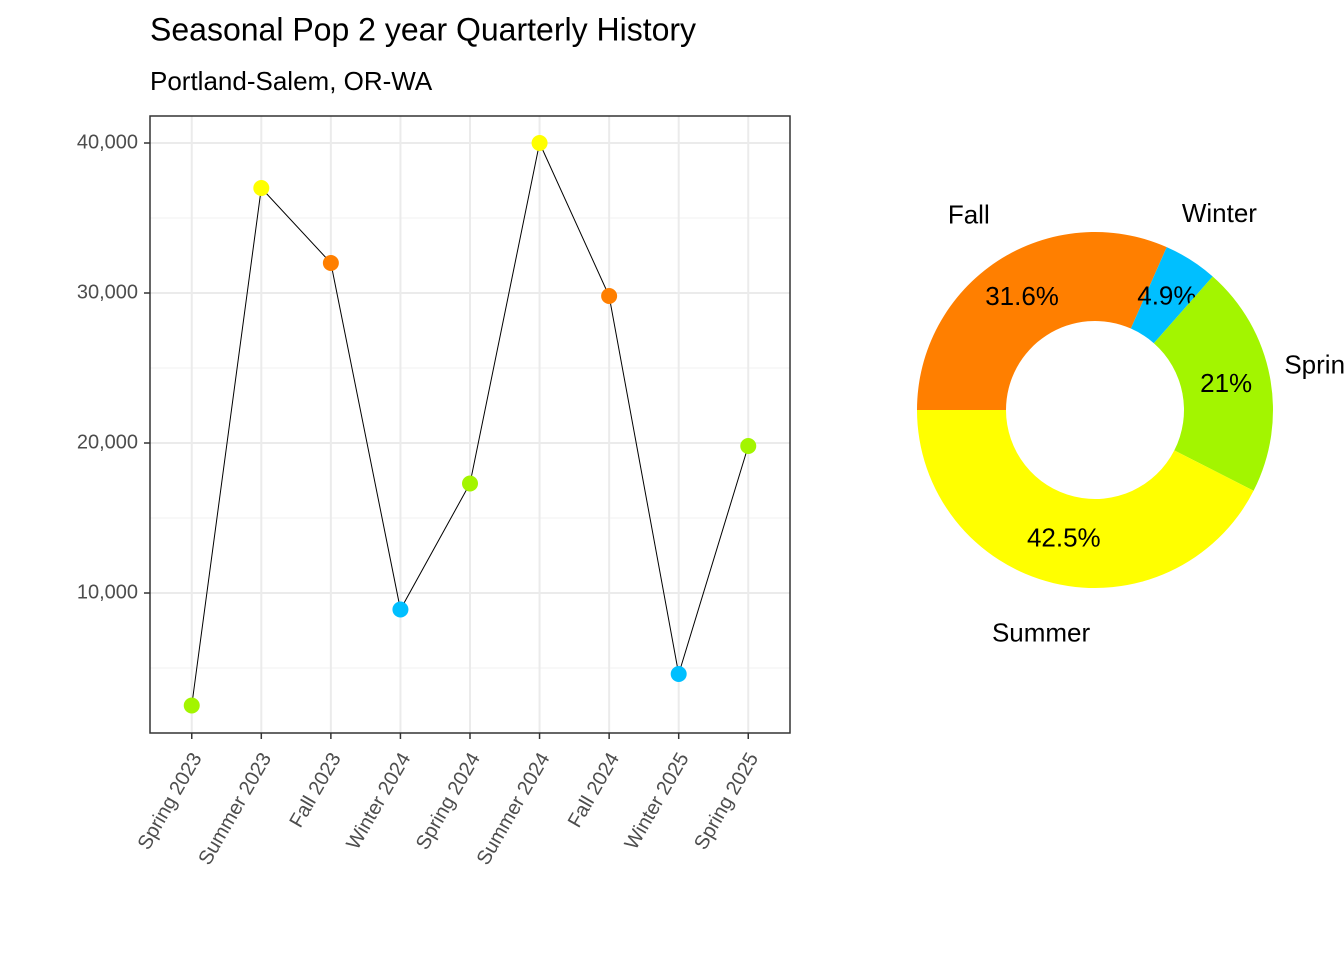 This screenshot has width=1344, height=960. Describe the element at coordinates (291, 81) in the screenshot. I see `chart-subtitle: Portland-Salem, OR-WA` at that location.